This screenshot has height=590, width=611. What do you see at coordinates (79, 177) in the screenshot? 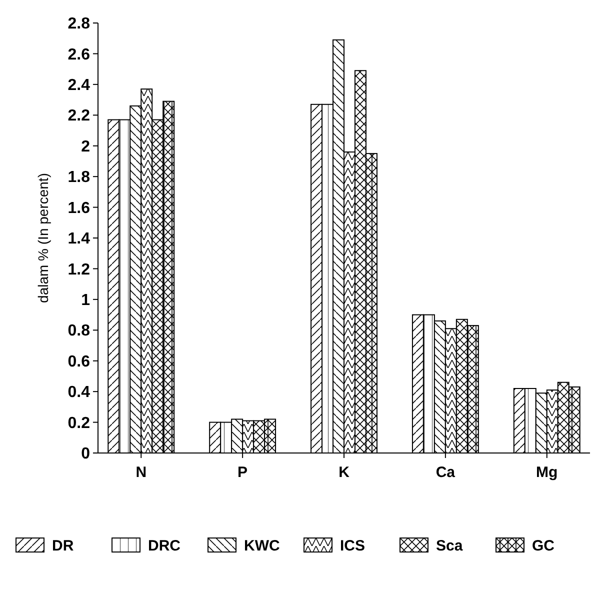
I see `y-tick-label: 1.8` at bounding box center [79, 177].